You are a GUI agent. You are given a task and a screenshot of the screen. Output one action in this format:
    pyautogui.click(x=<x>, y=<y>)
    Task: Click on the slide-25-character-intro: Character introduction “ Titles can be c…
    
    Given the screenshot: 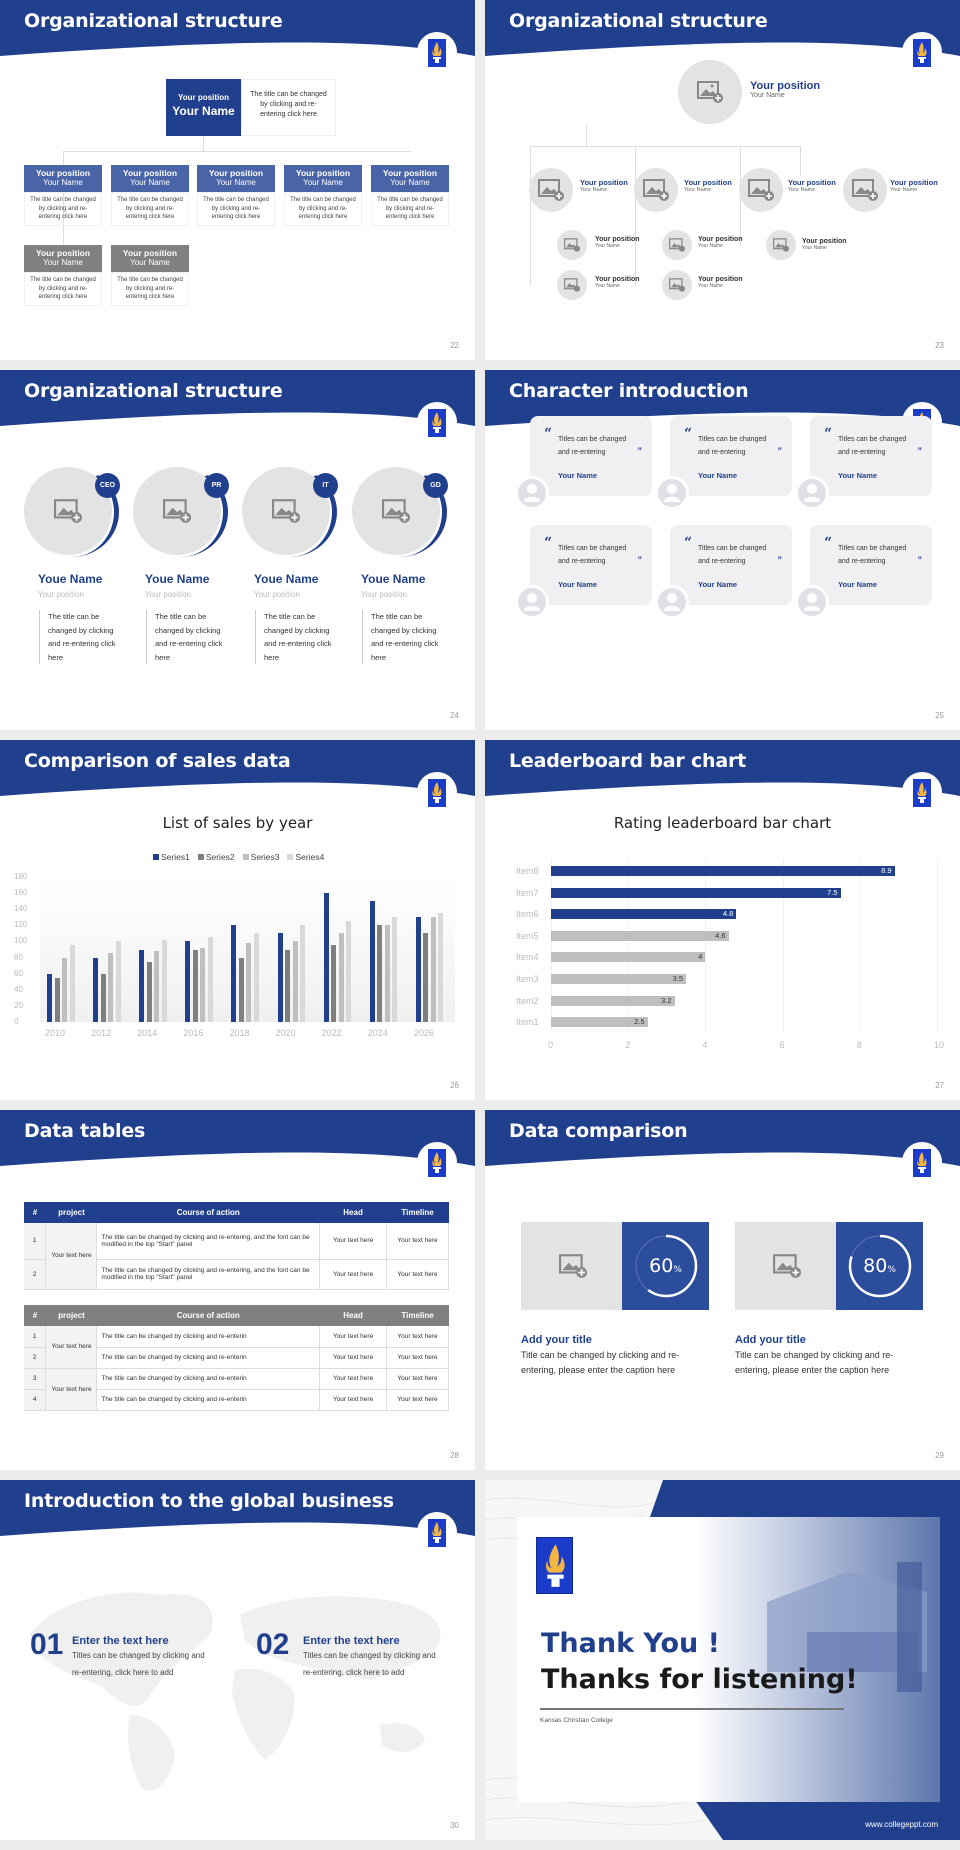 What is the action you would take?
    pyautogui.click(x=722, y=550)
    